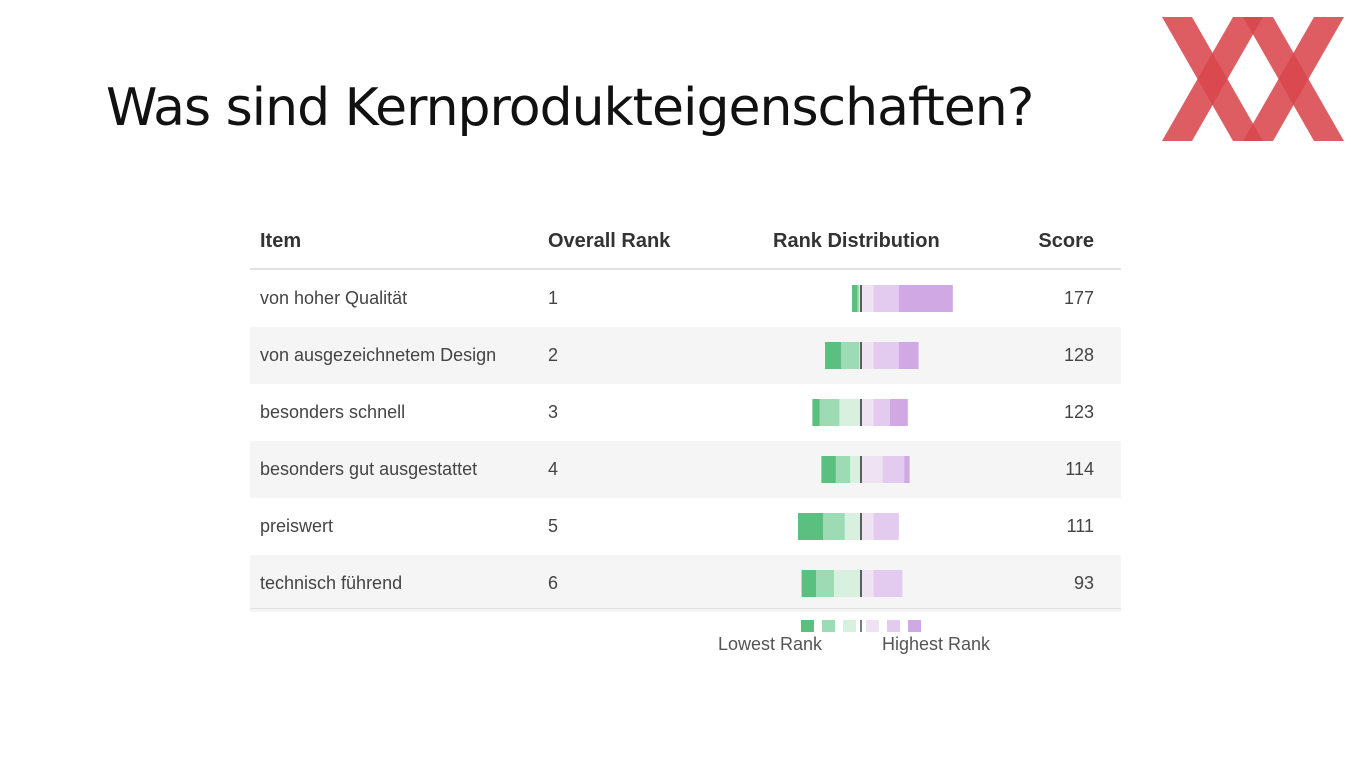  I want to click on table-row: preiswert 5 111, so click(685, 526).